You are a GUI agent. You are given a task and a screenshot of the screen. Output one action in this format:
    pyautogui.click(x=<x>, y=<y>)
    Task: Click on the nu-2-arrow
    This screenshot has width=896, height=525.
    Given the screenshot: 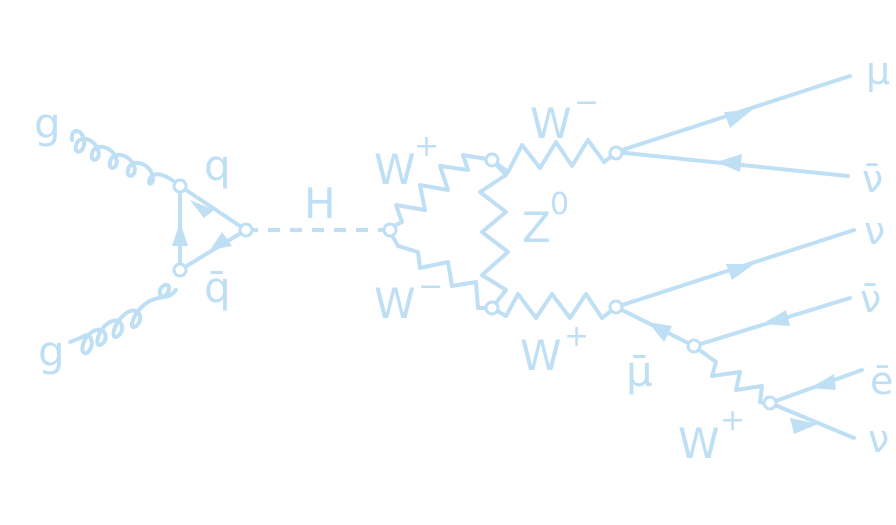 What is the action you would take?
    pyautogui.click(x=804, y=426)
    